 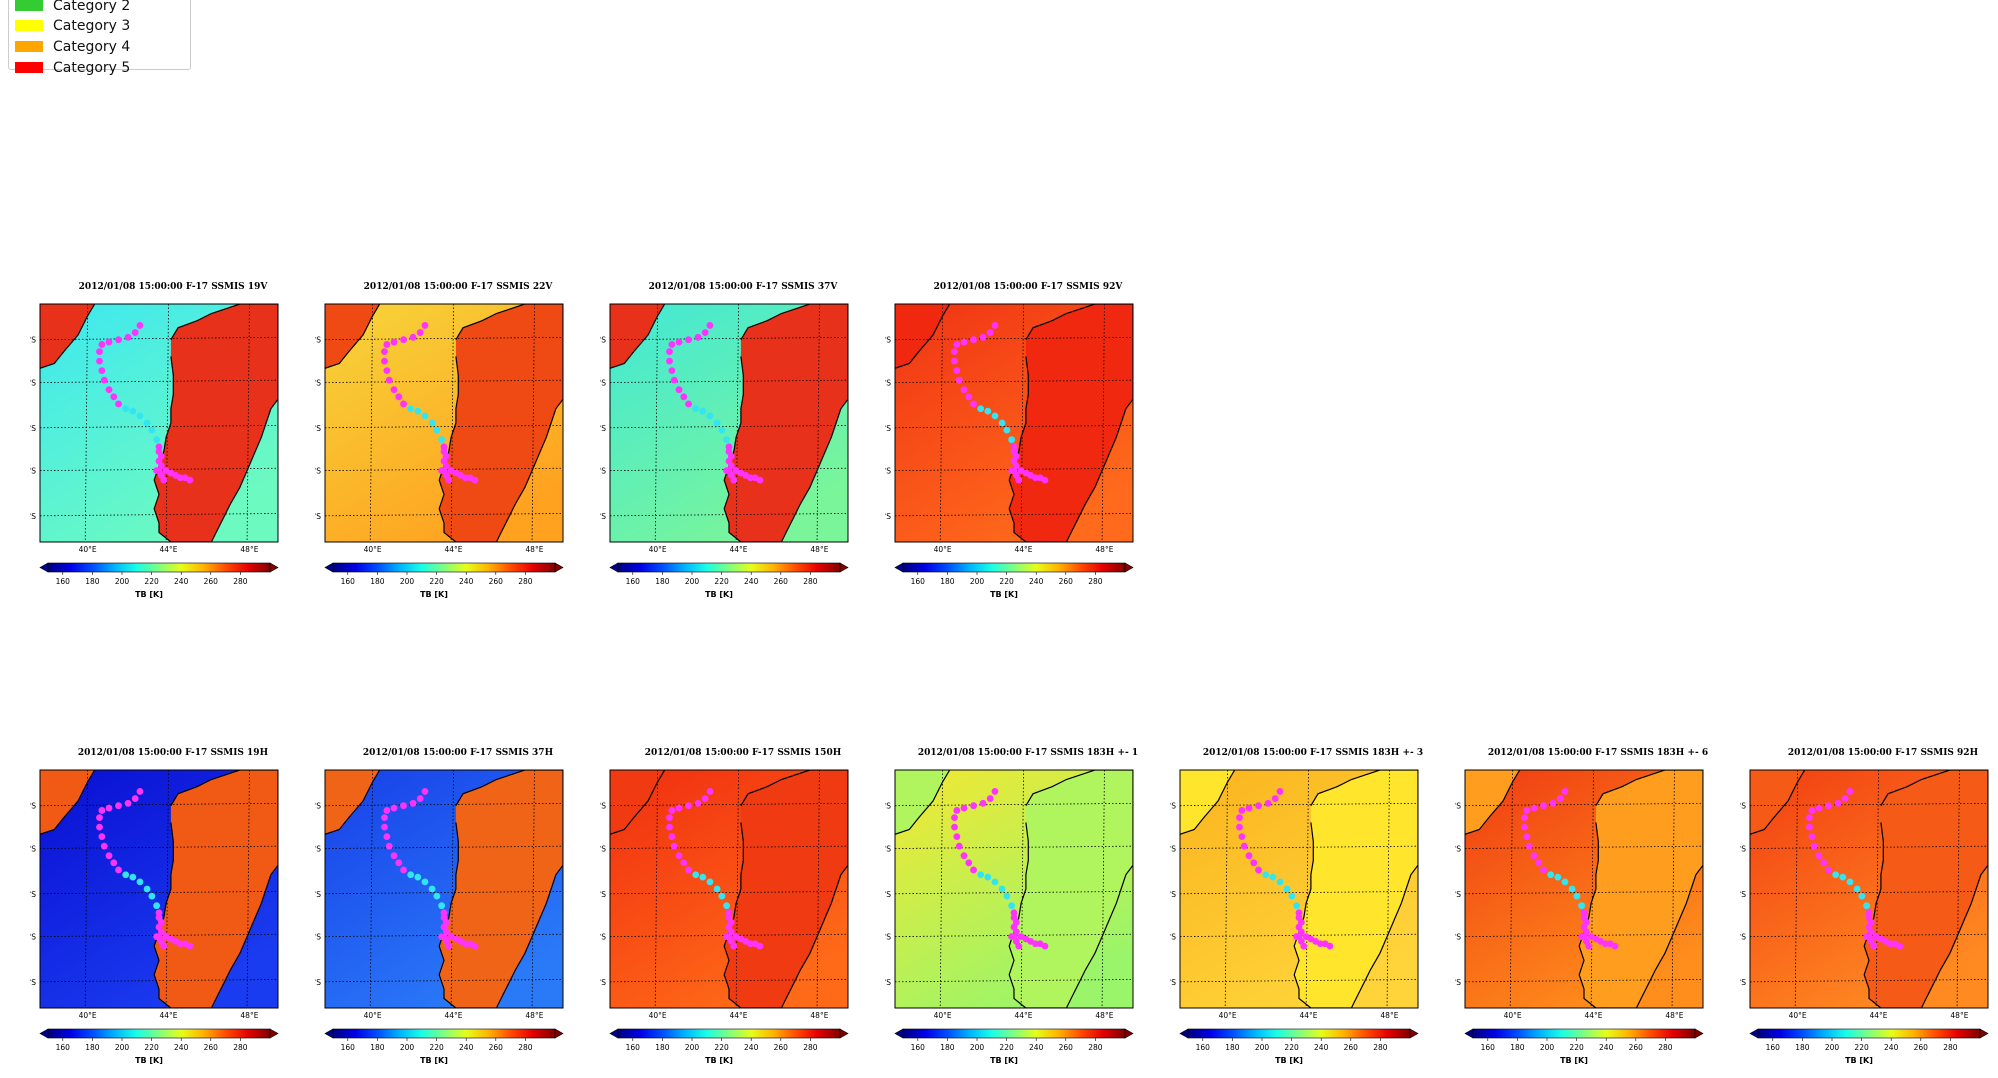 What do you see at coordinates (407, 581) in the screenshot?
I see `colorbar-tick-label: 200` at bounding box center [407, 581].